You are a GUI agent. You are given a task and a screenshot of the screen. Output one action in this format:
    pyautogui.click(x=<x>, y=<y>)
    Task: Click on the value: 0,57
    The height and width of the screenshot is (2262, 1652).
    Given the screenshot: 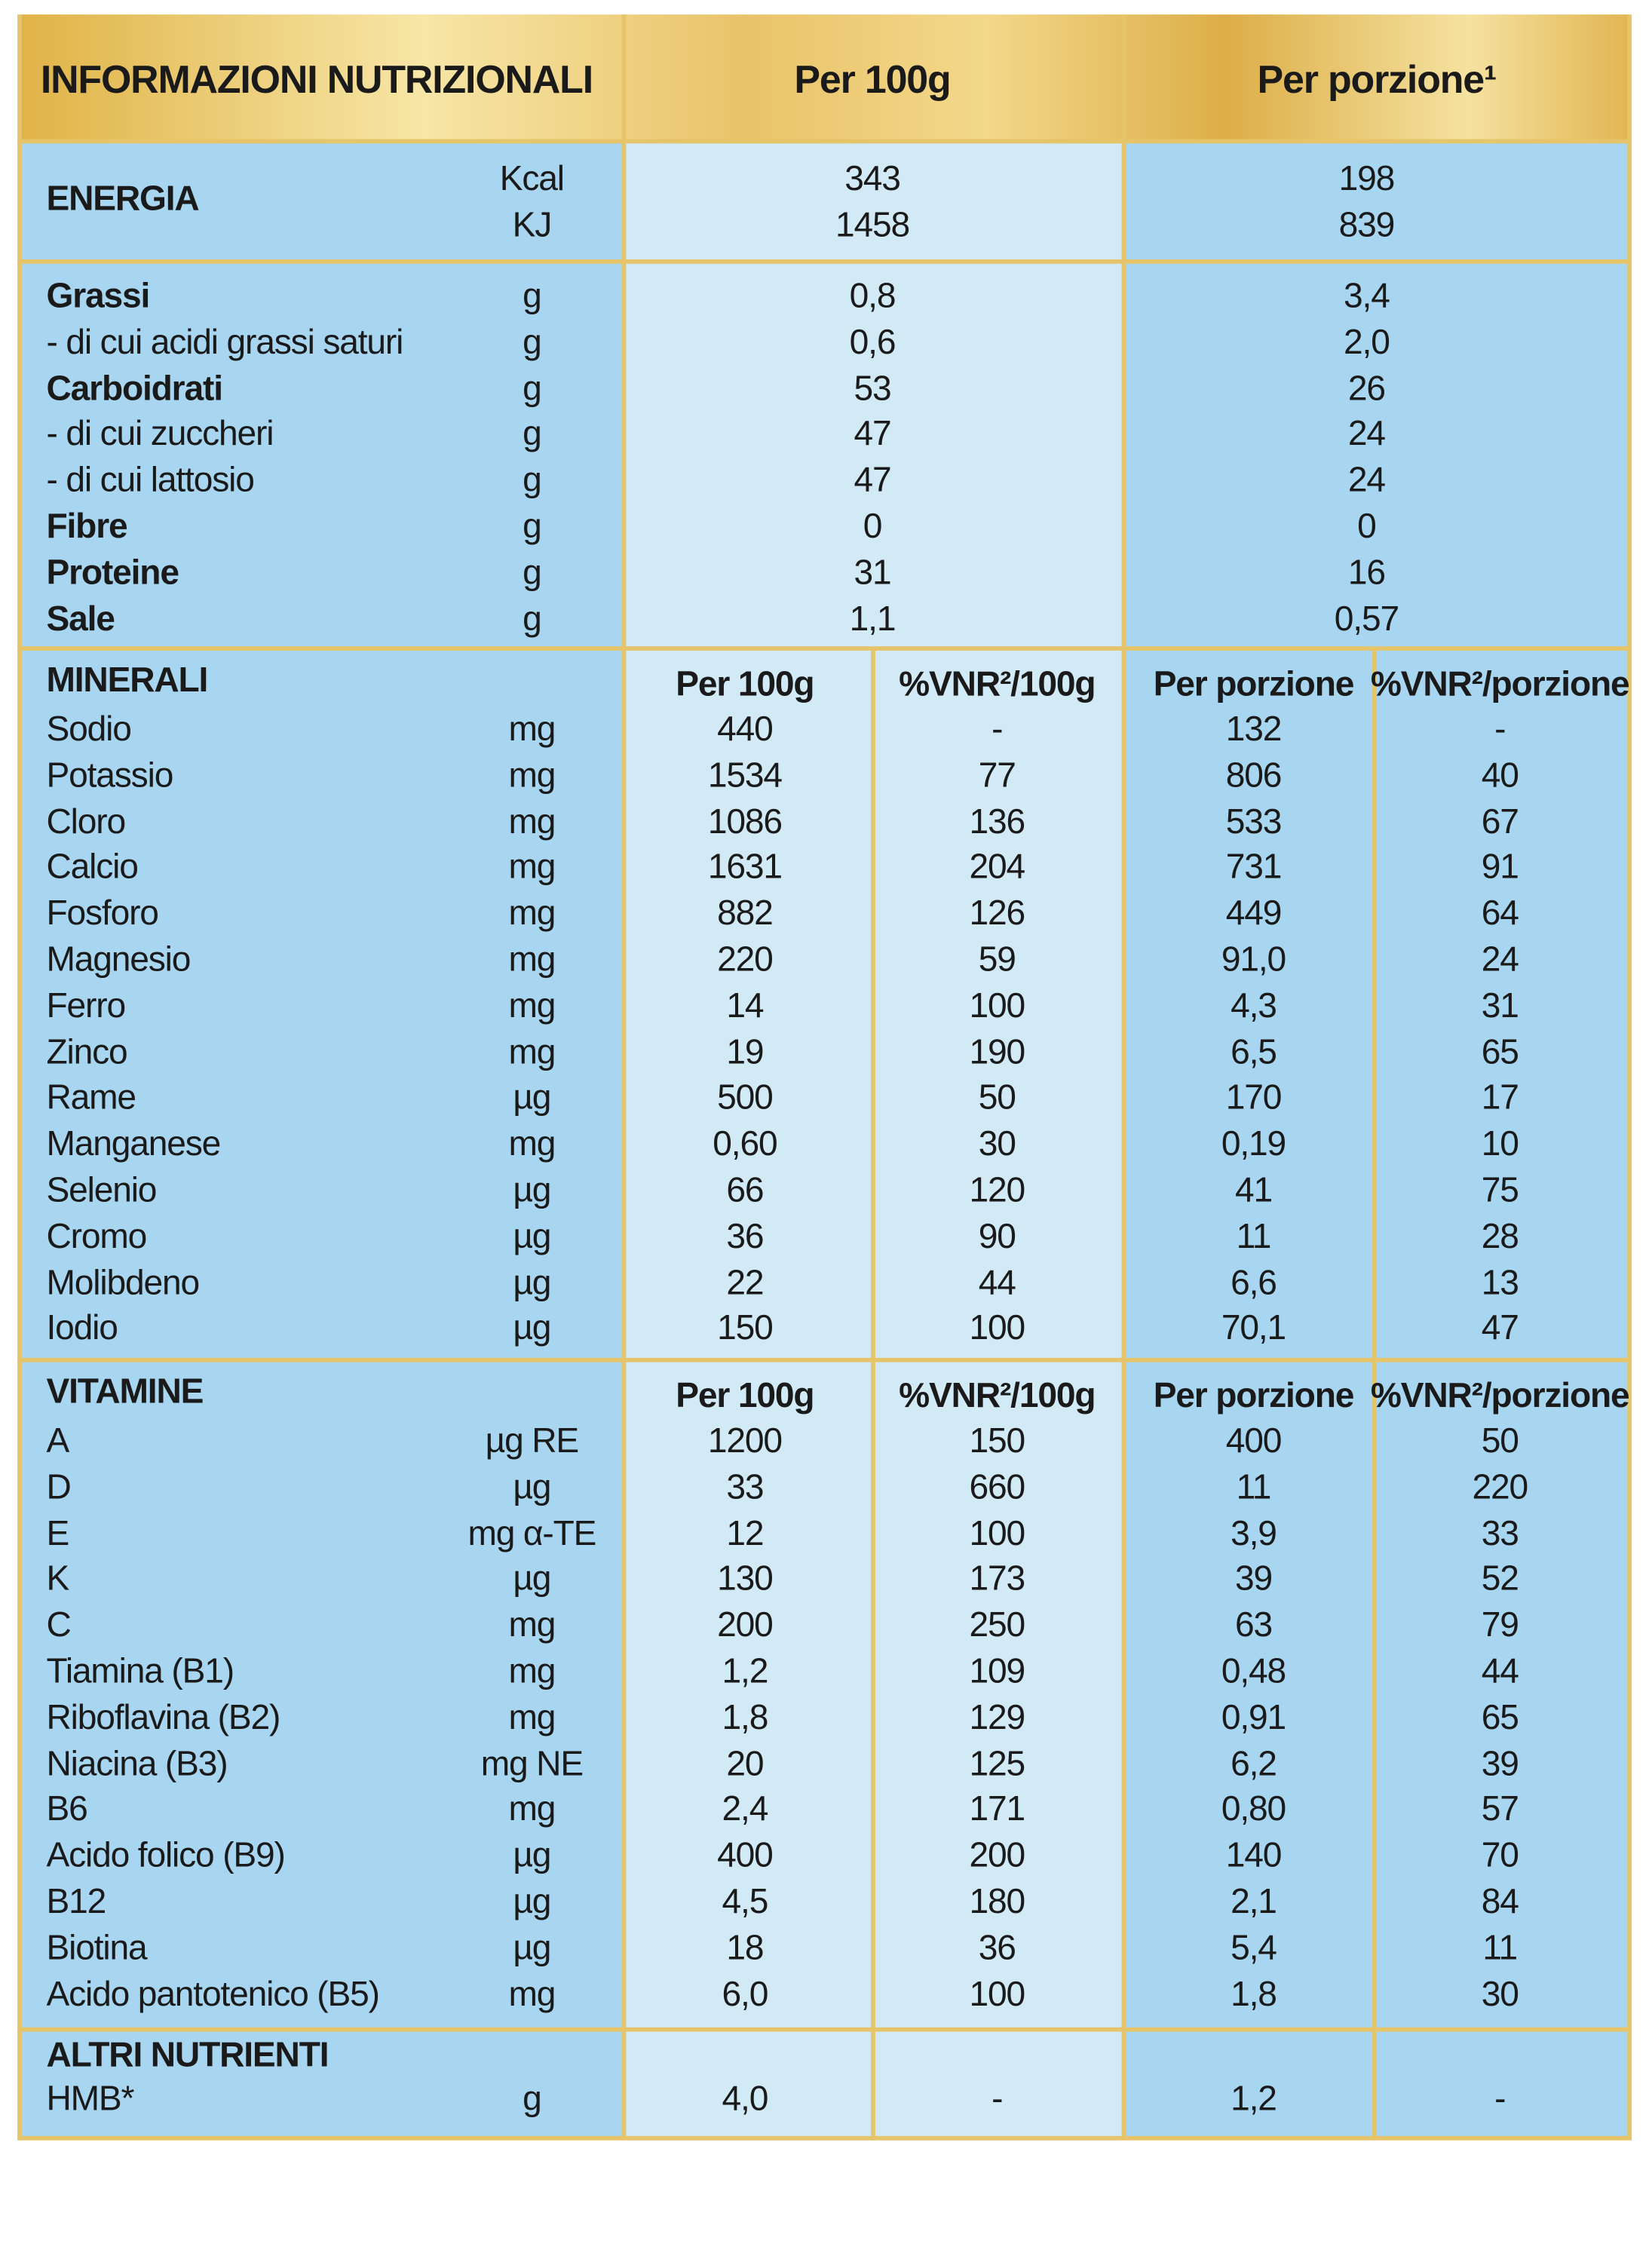 What is the action you would take?
    pyautogui.click(x=1366, y=619)
    